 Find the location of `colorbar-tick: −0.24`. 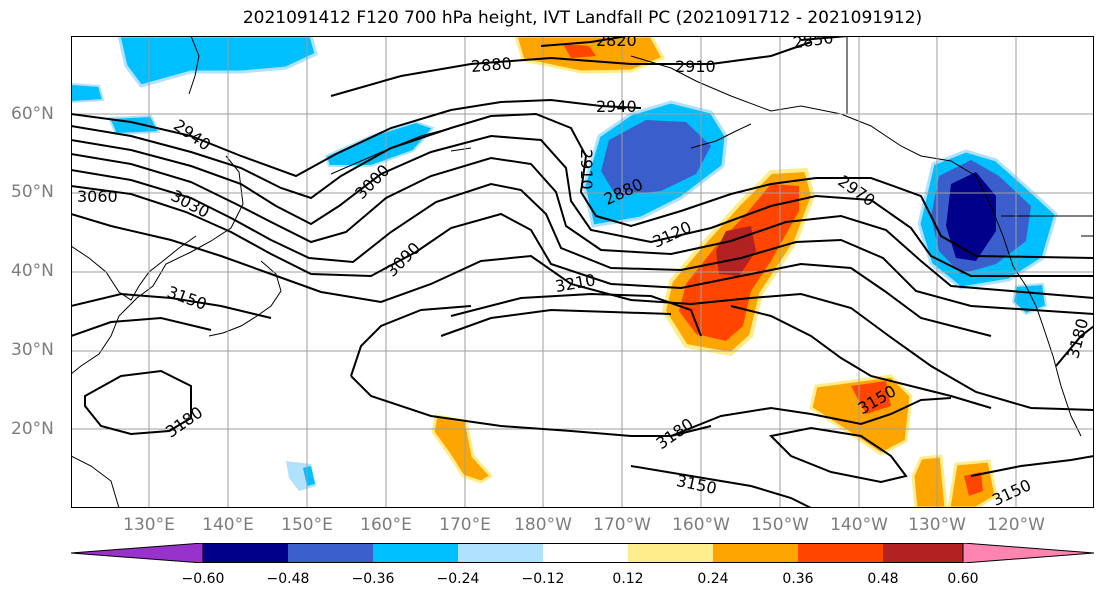

colorbar-tick: −0.24 is located at coordinates (458, 579).